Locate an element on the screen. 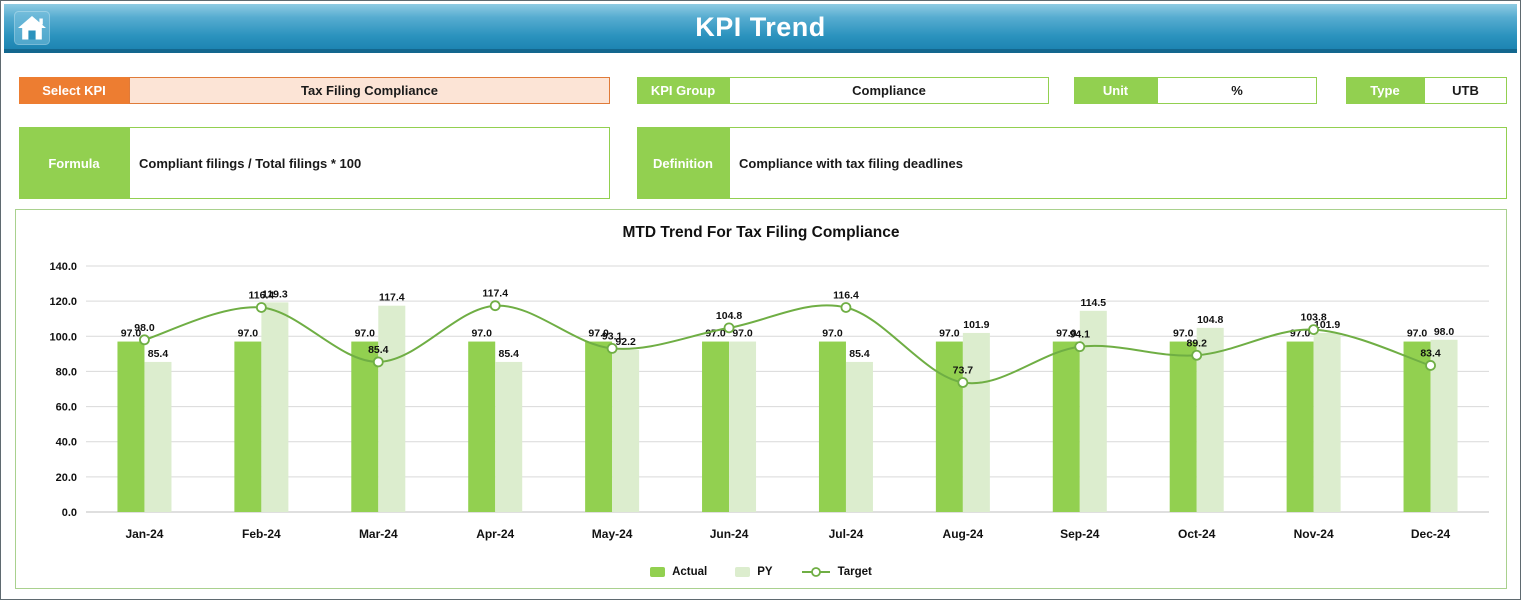 The image size is (1521, 600). legend-item-target: Target is located at coordinates (836, 572).